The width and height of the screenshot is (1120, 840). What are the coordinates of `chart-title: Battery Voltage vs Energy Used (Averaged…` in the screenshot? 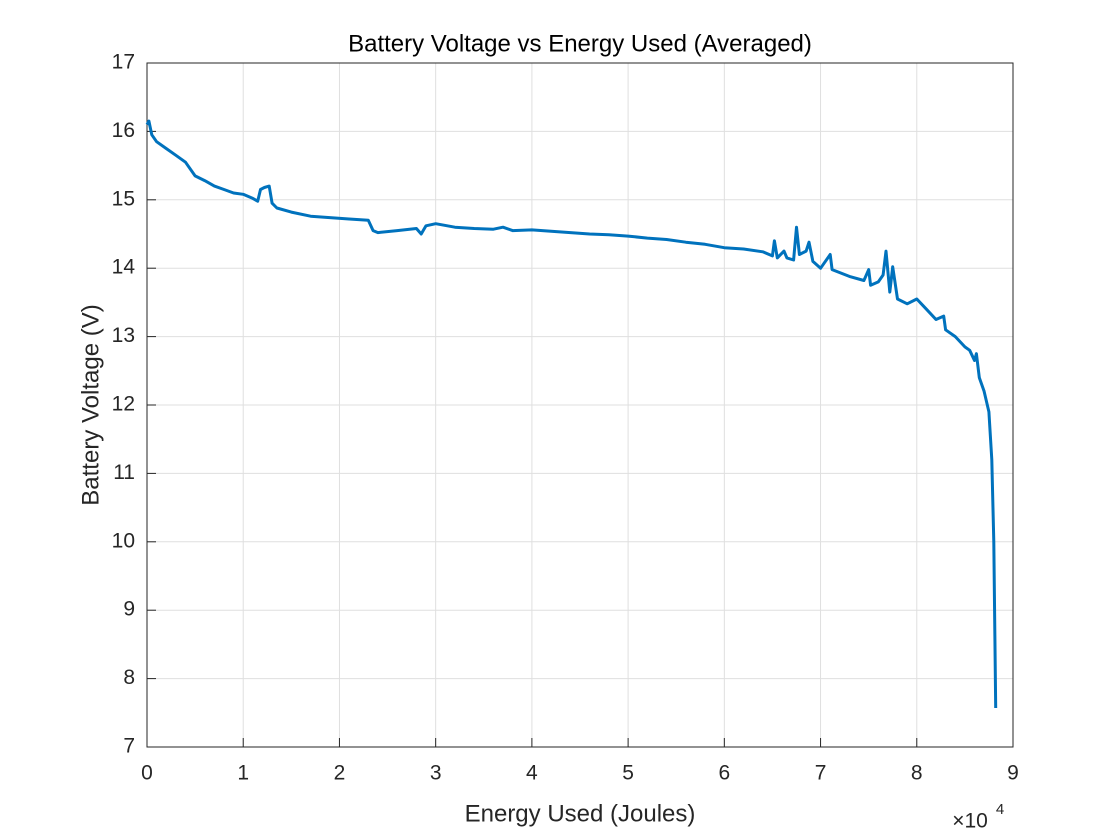 It's located at (580, 43).